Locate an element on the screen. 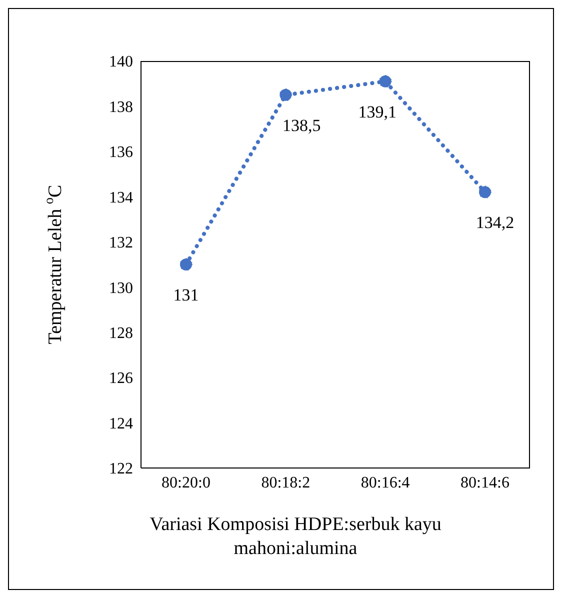 This screenshot has width=562, height=608. y-tick-label: 128 is located at coordinates (121, 333).